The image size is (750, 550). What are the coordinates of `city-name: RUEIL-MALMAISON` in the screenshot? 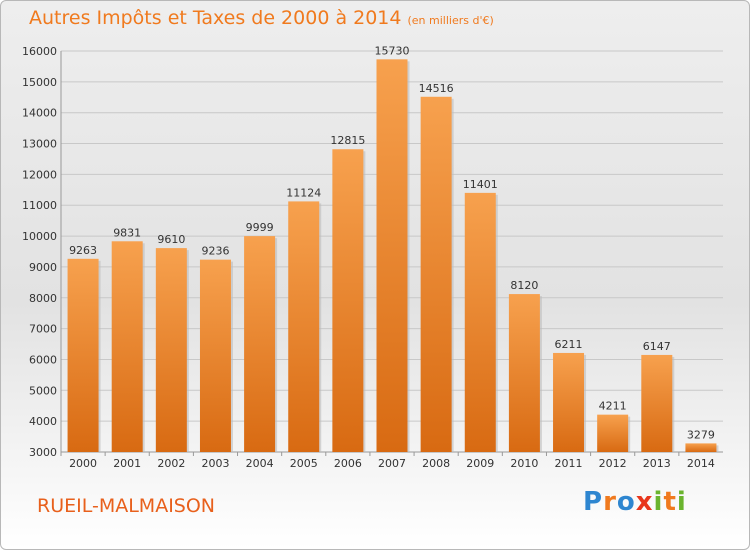 It's located at (126, 506).